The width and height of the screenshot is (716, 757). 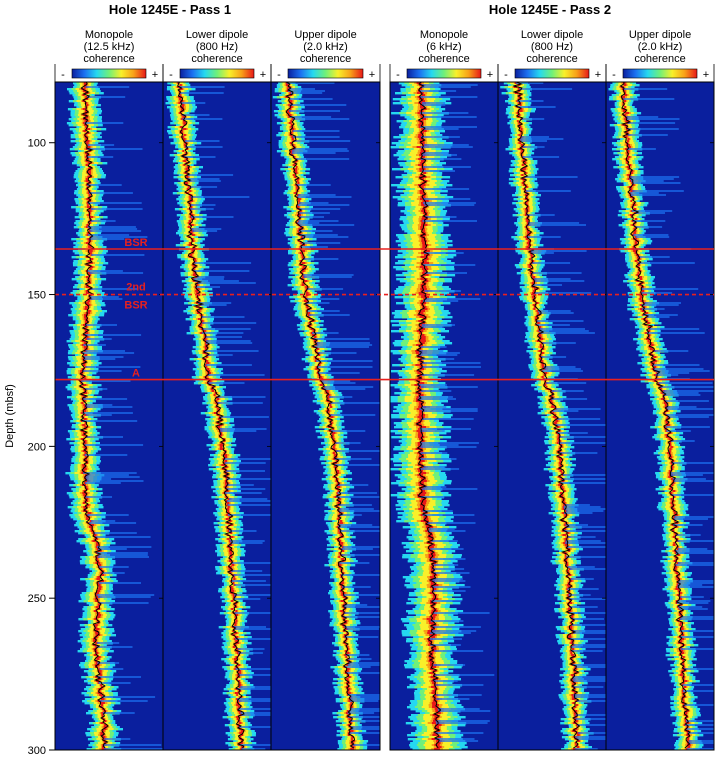 What do you see at coordinates (660, 47) in the screenshot?
I see `panel-header-line: (2.0 kHz)` at bounding box center [660, 47].